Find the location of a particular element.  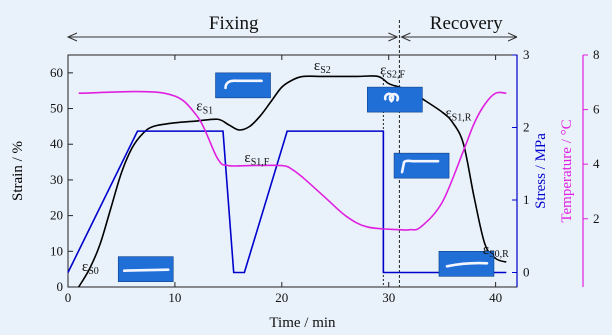

strain-tick-label-50: 50 is located at coordinates (56, 108).